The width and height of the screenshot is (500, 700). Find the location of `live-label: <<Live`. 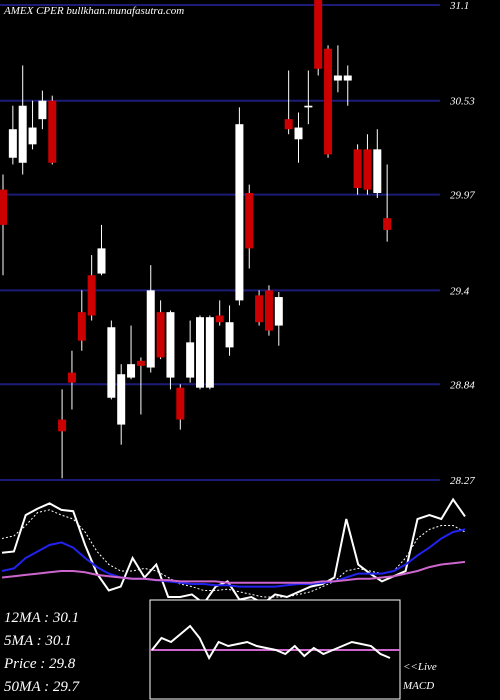

live-label: <<Live is located at coordinates (420, 667).